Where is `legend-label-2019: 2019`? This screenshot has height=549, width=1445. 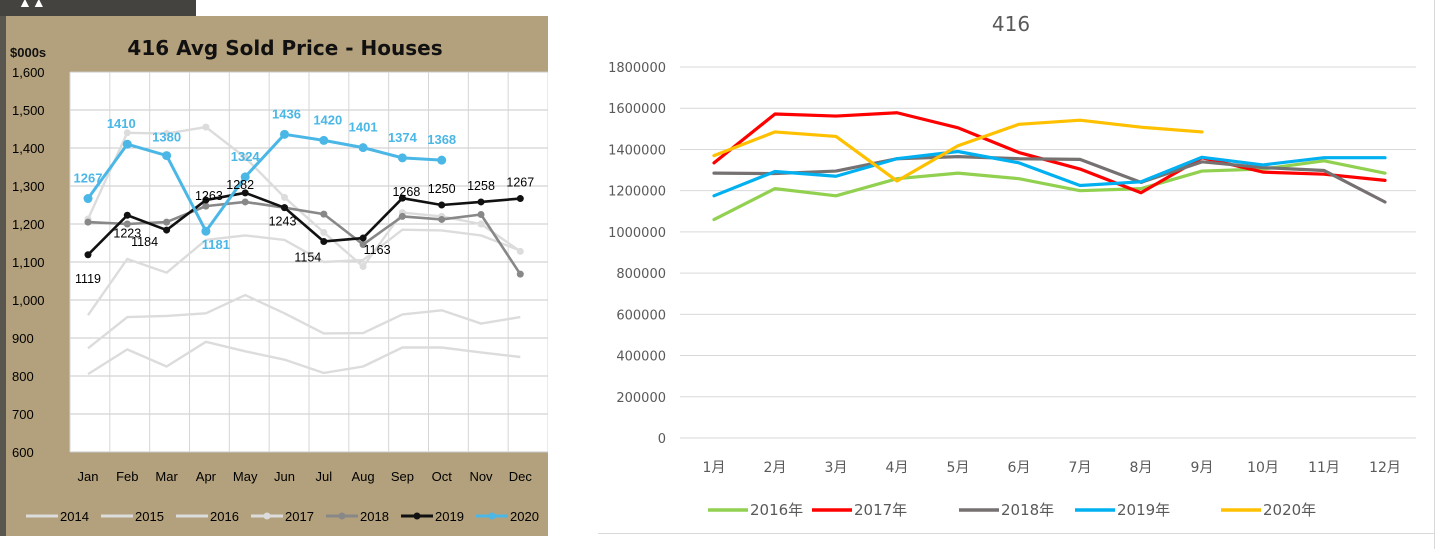
legend-label-2019: 2019 is located at coordinates (449, 516).